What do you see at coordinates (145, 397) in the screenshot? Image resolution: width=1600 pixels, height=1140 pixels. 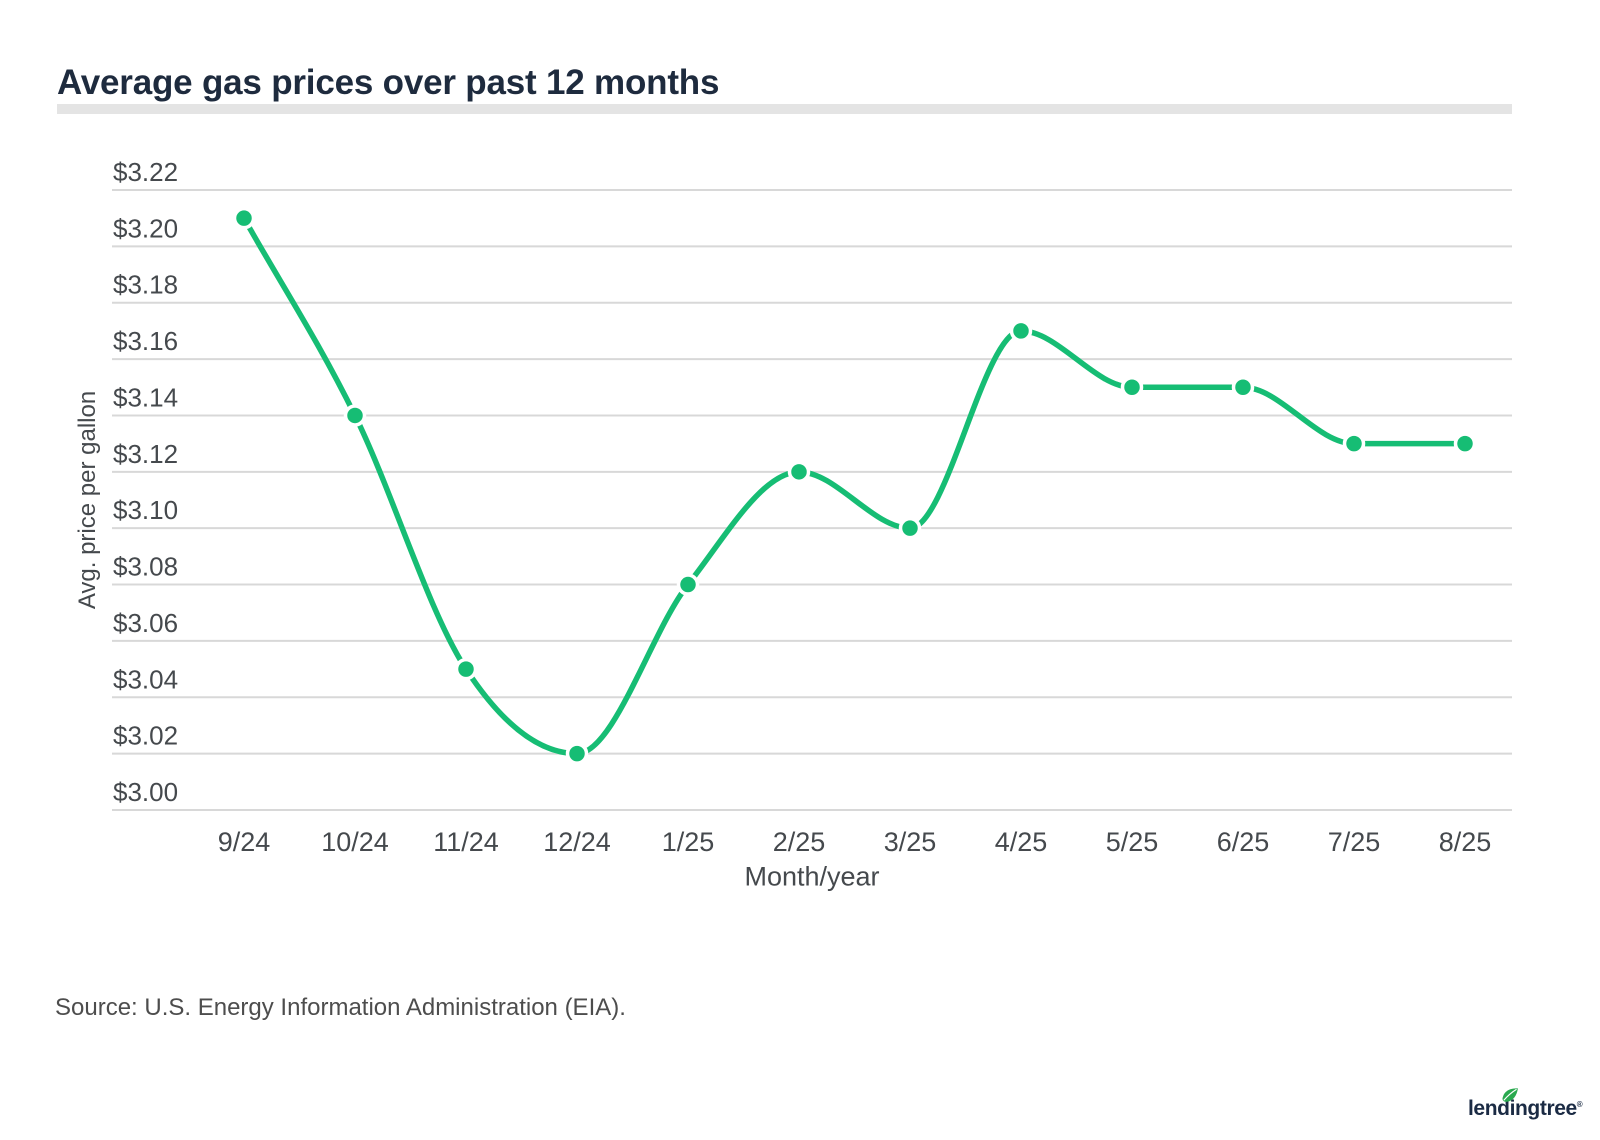 I see `y-tick-label: $3.14` at bounding box center [145, 397].